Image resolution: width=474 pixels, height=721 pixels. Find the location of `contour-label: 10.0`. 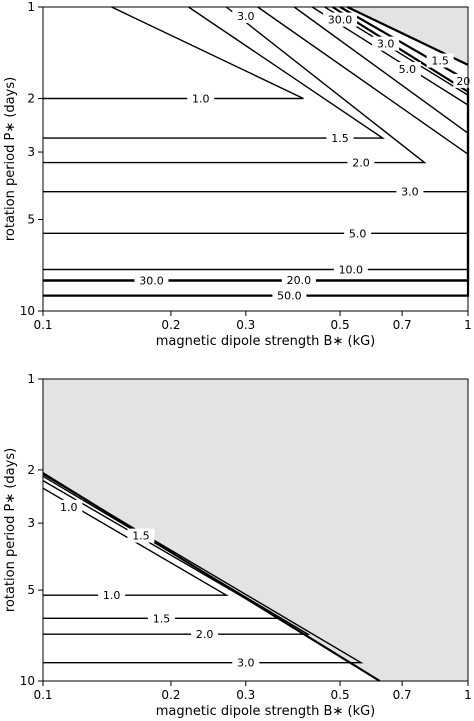

contour-label: 10.0 is located at coordinates (351, 269).